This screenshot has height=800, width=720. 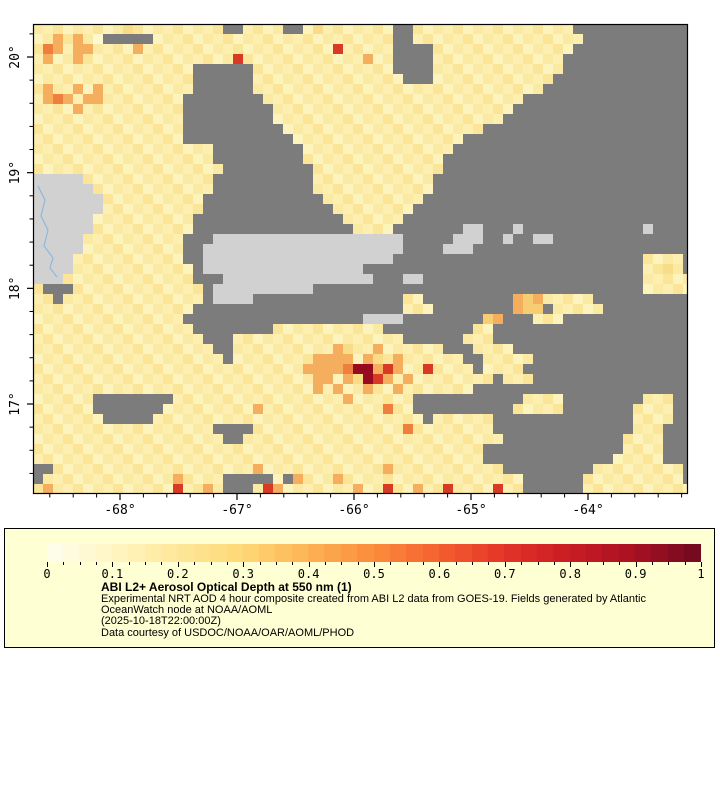 What do you see at coordinates (570, 574) in the screenshot?
I see `colorbar-tick-label: 0.8` at bounding box center [570, 574].